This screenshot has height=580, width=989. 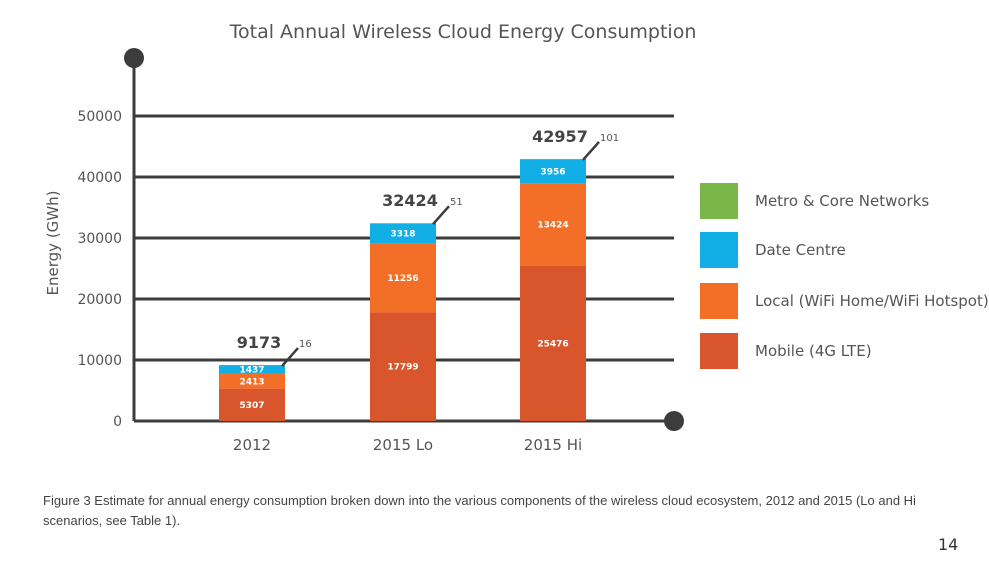 I want to click on x-axis-end-dot, so click(x=674, y=421).